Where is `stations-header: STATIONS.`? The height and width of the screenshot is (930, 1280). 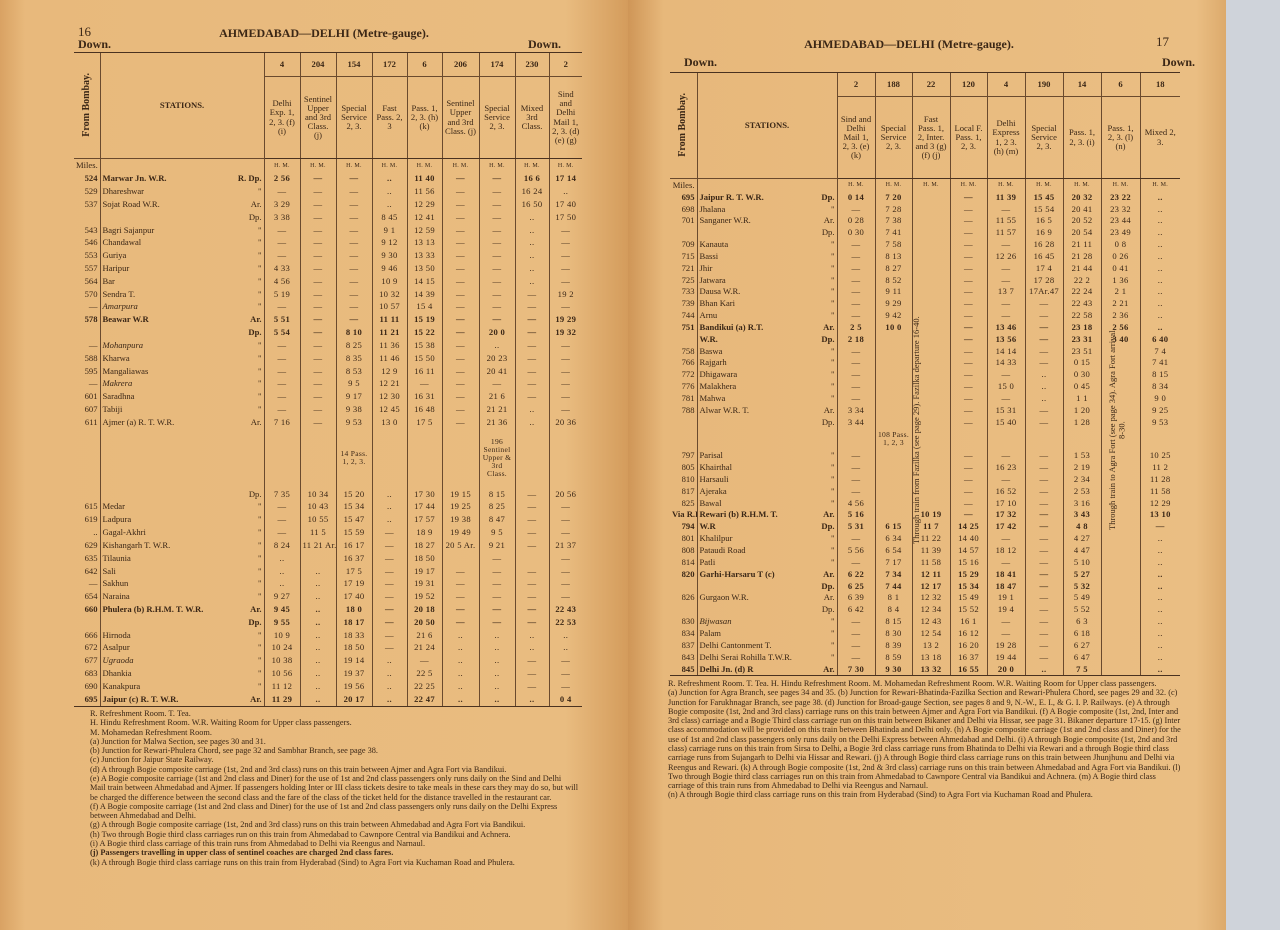 stations-header: STATIONS. is located at coordinates (766, 125).